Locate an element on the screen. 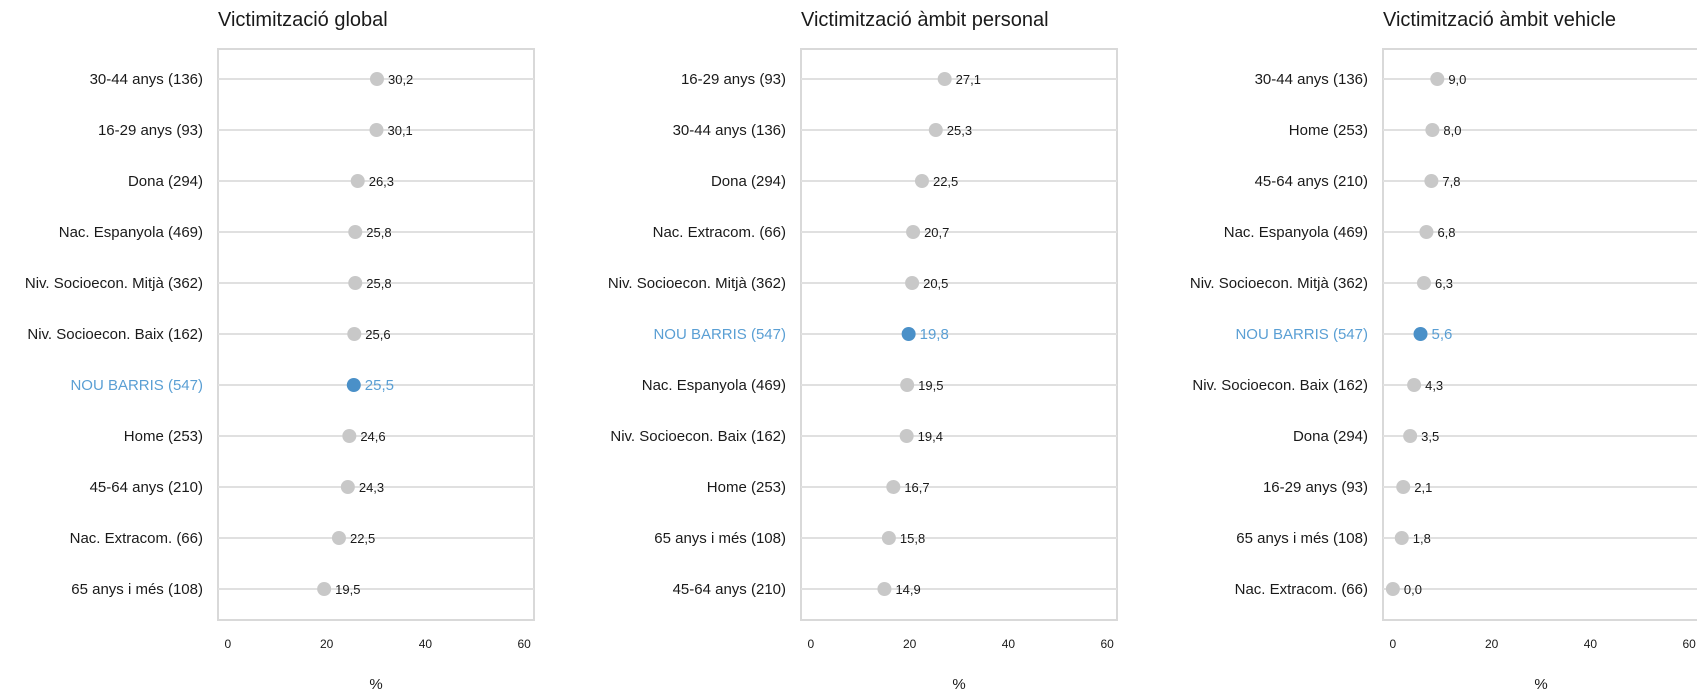 This screenshot has width=1697, height=698. data-label: 6,3 is located at coordinates (1444, 283).